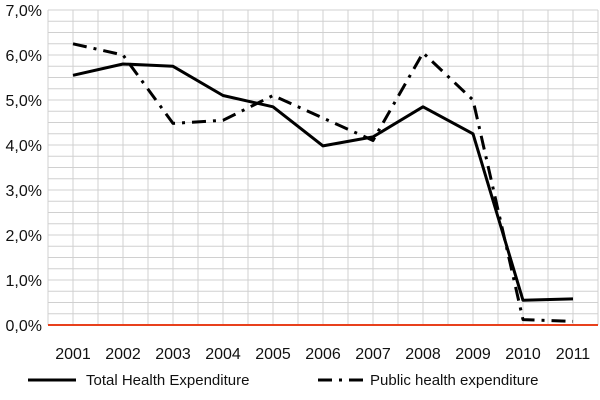  What do you see at coordinates (24, 169) in the screenshot?
I see `y-axis-tick-labels: 0,0% 1,0% 2,0% 3,0% 4,0% 5,0% 6,0% 7,0%` at bounding box center [24, 169].